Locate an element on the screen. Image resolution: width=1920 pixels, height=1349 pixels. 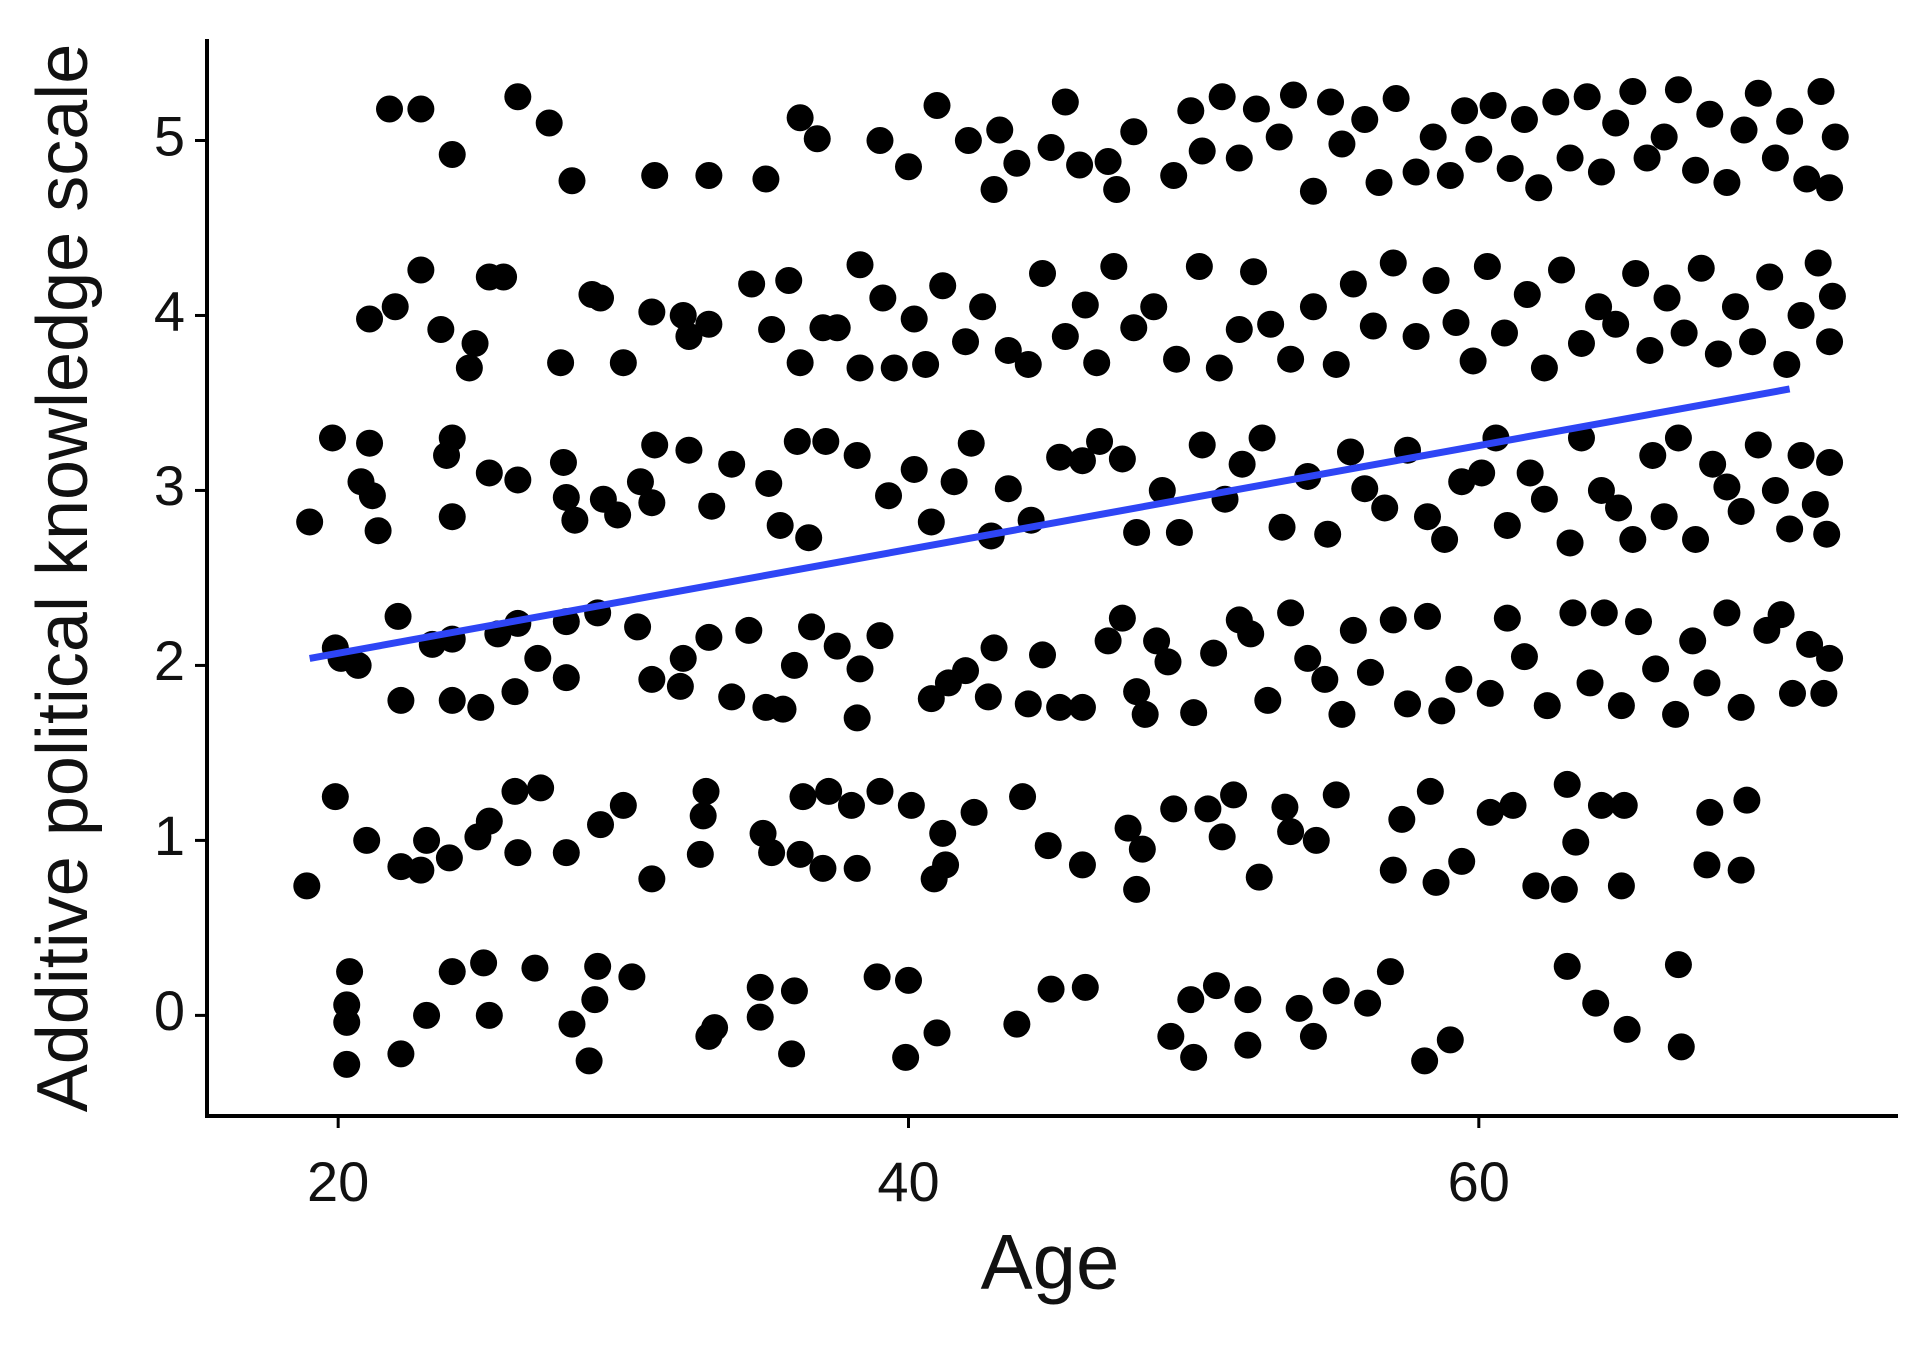
x-axis-title: Age is located at coordinates (1050, 1262).